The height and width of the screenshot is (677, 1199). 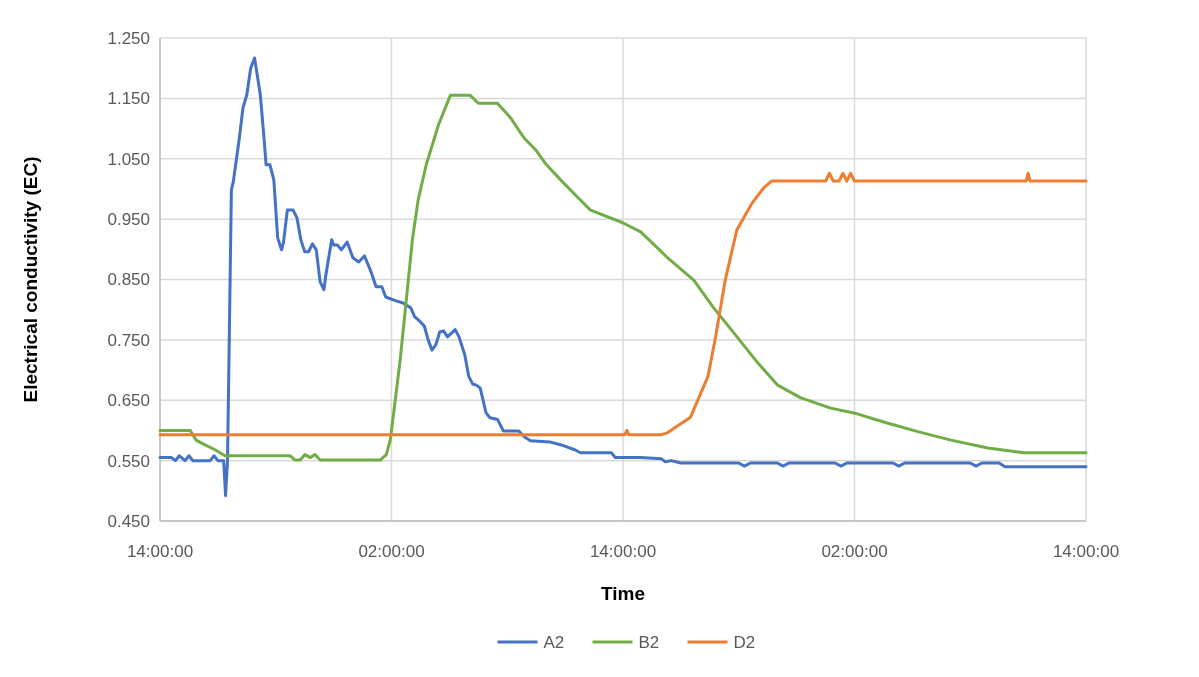 What do you see at coordinates (623, 593) in the screenshot?
I see `x-axis-title: Time` at bounding box center [623, 593].